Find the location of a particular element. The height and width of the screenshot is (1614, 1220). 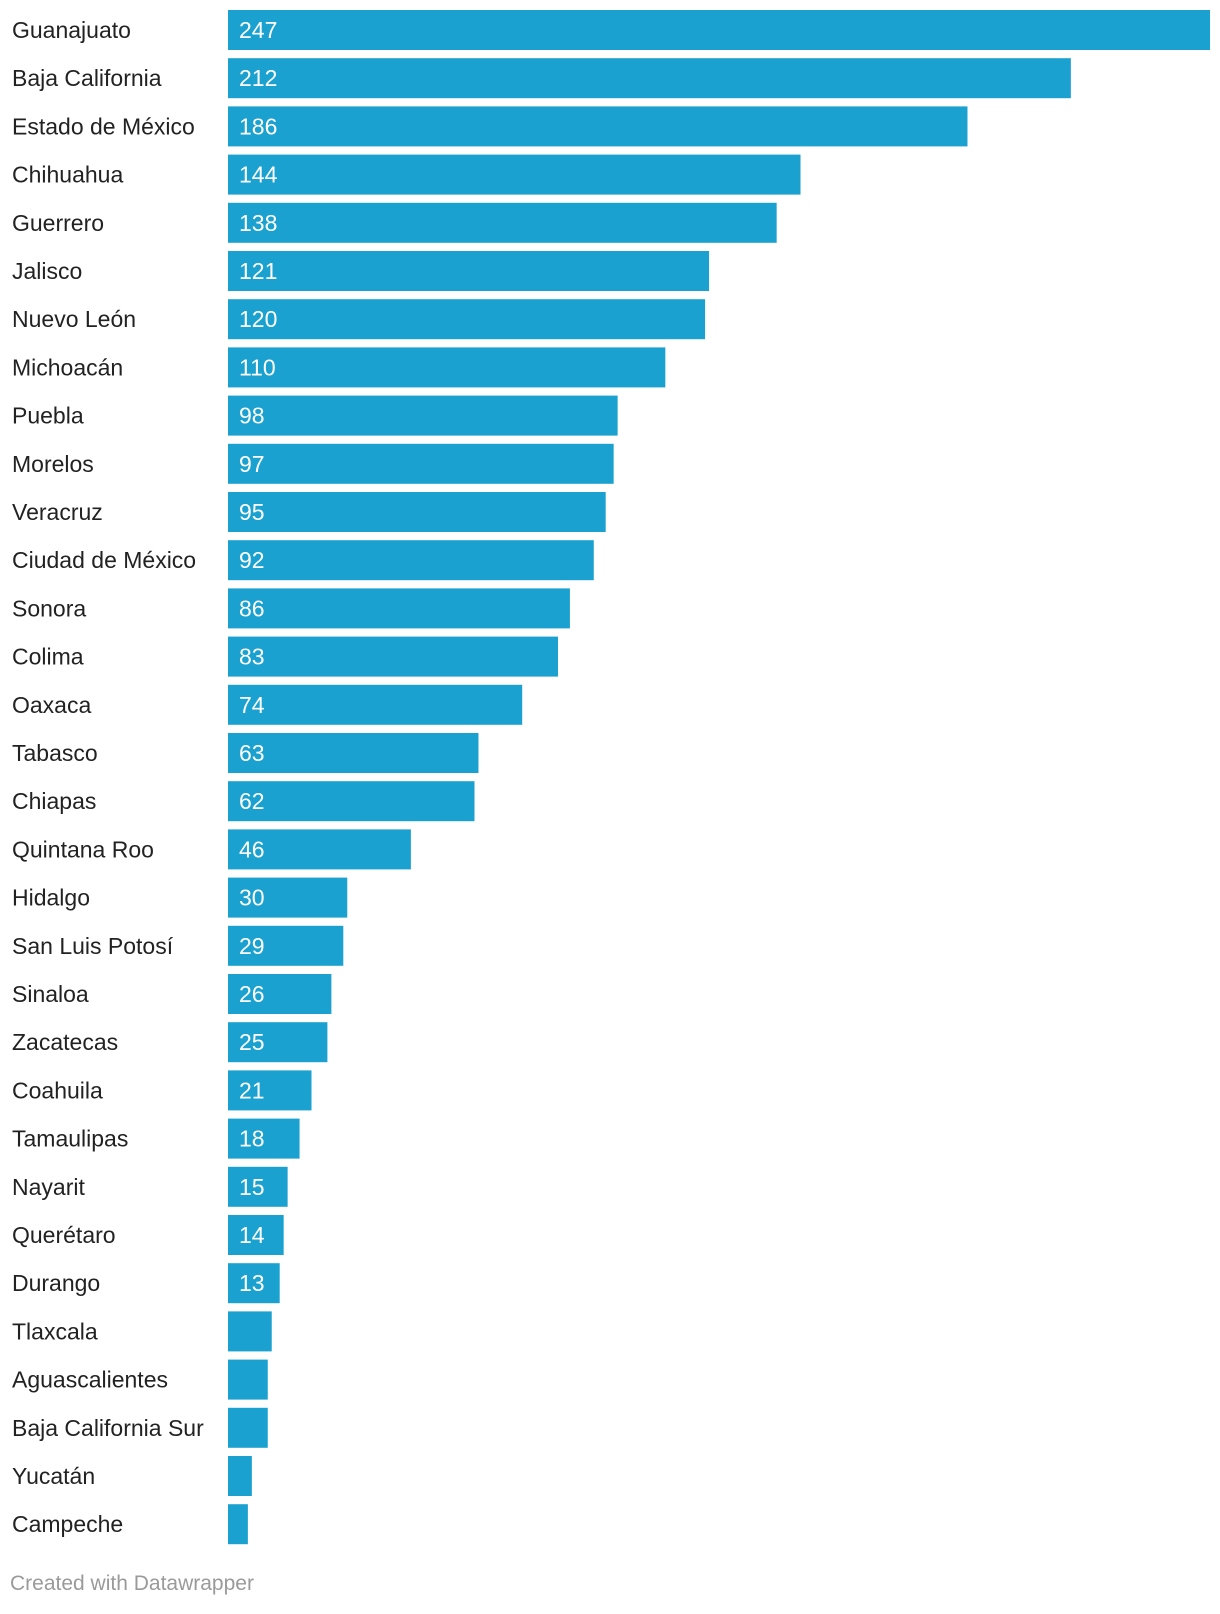

bar-row: Oaxaca 74 is located at coordinates (267, 704).